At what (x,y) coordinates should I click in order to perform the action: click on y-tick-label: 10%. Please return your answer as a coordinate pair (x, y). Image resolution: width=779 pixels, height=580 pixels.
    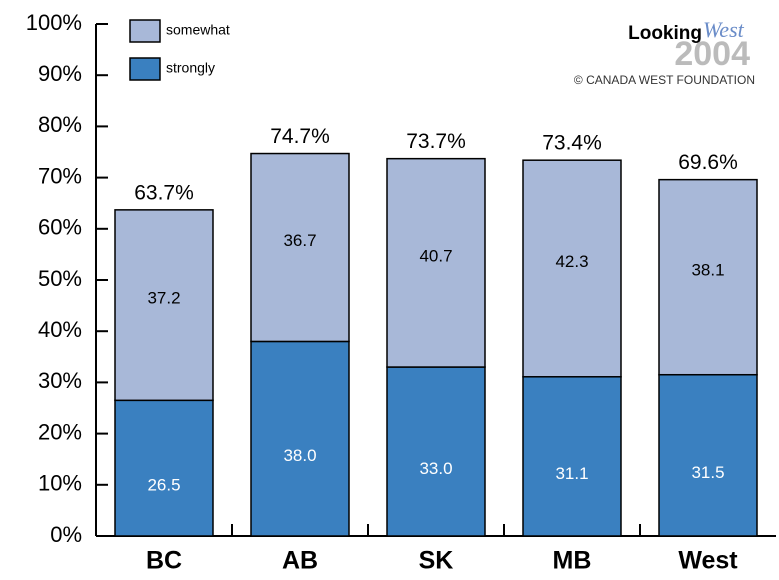
    Looking at the image, I should click on (60, 483).